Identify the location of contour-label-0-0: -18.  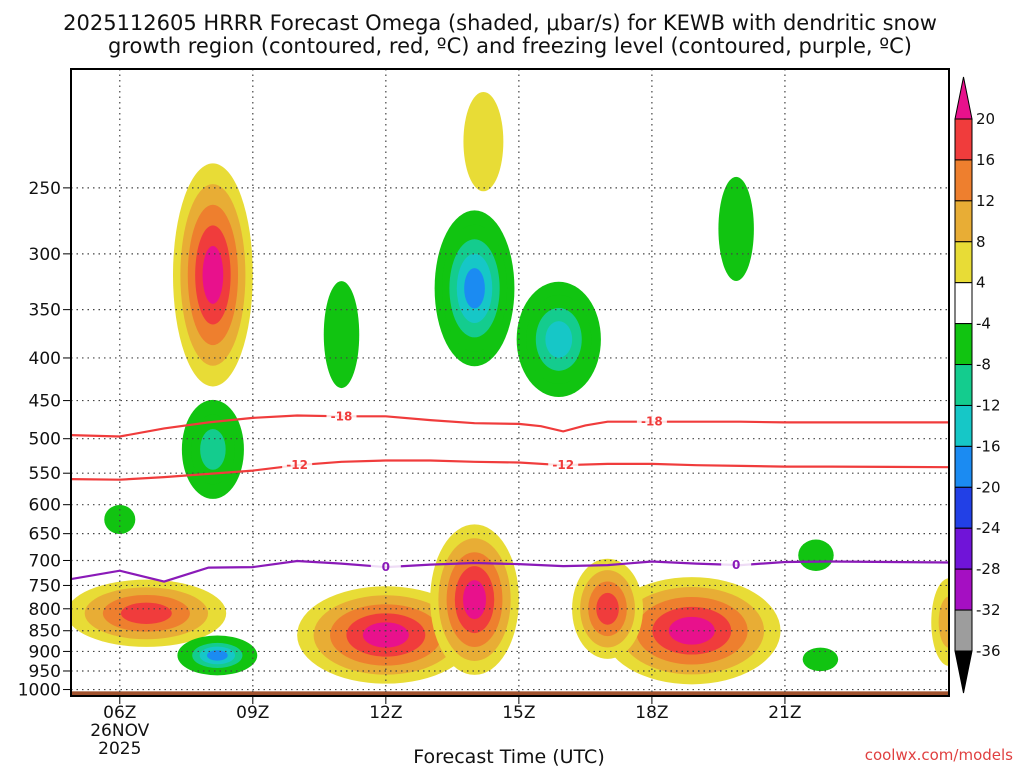
(342, 416).